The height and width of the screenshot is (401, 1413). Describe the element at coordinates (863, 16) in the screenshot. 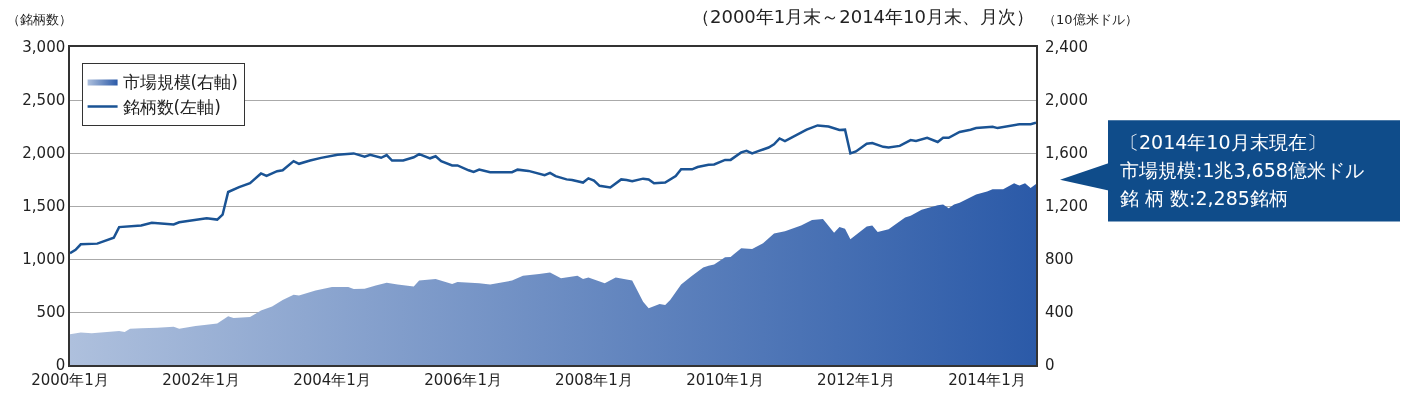

I see `chart-title: （2000年1月末～2014年10月末、月次）` at that location.